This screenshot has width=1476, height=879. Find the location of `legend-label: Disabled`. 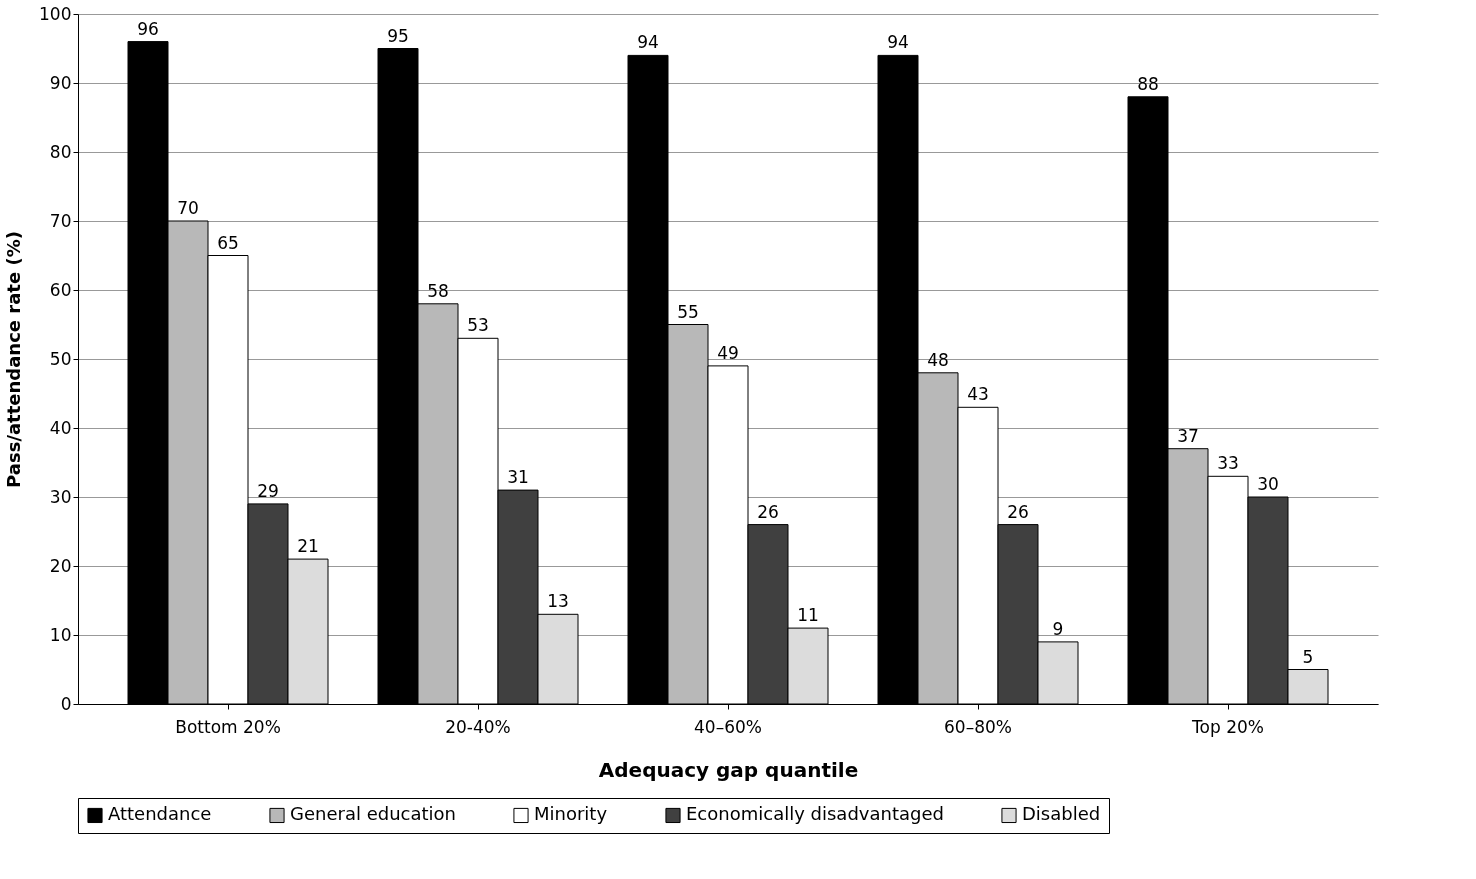

legend-label: Disabled is located at coordinates (1061, 814).